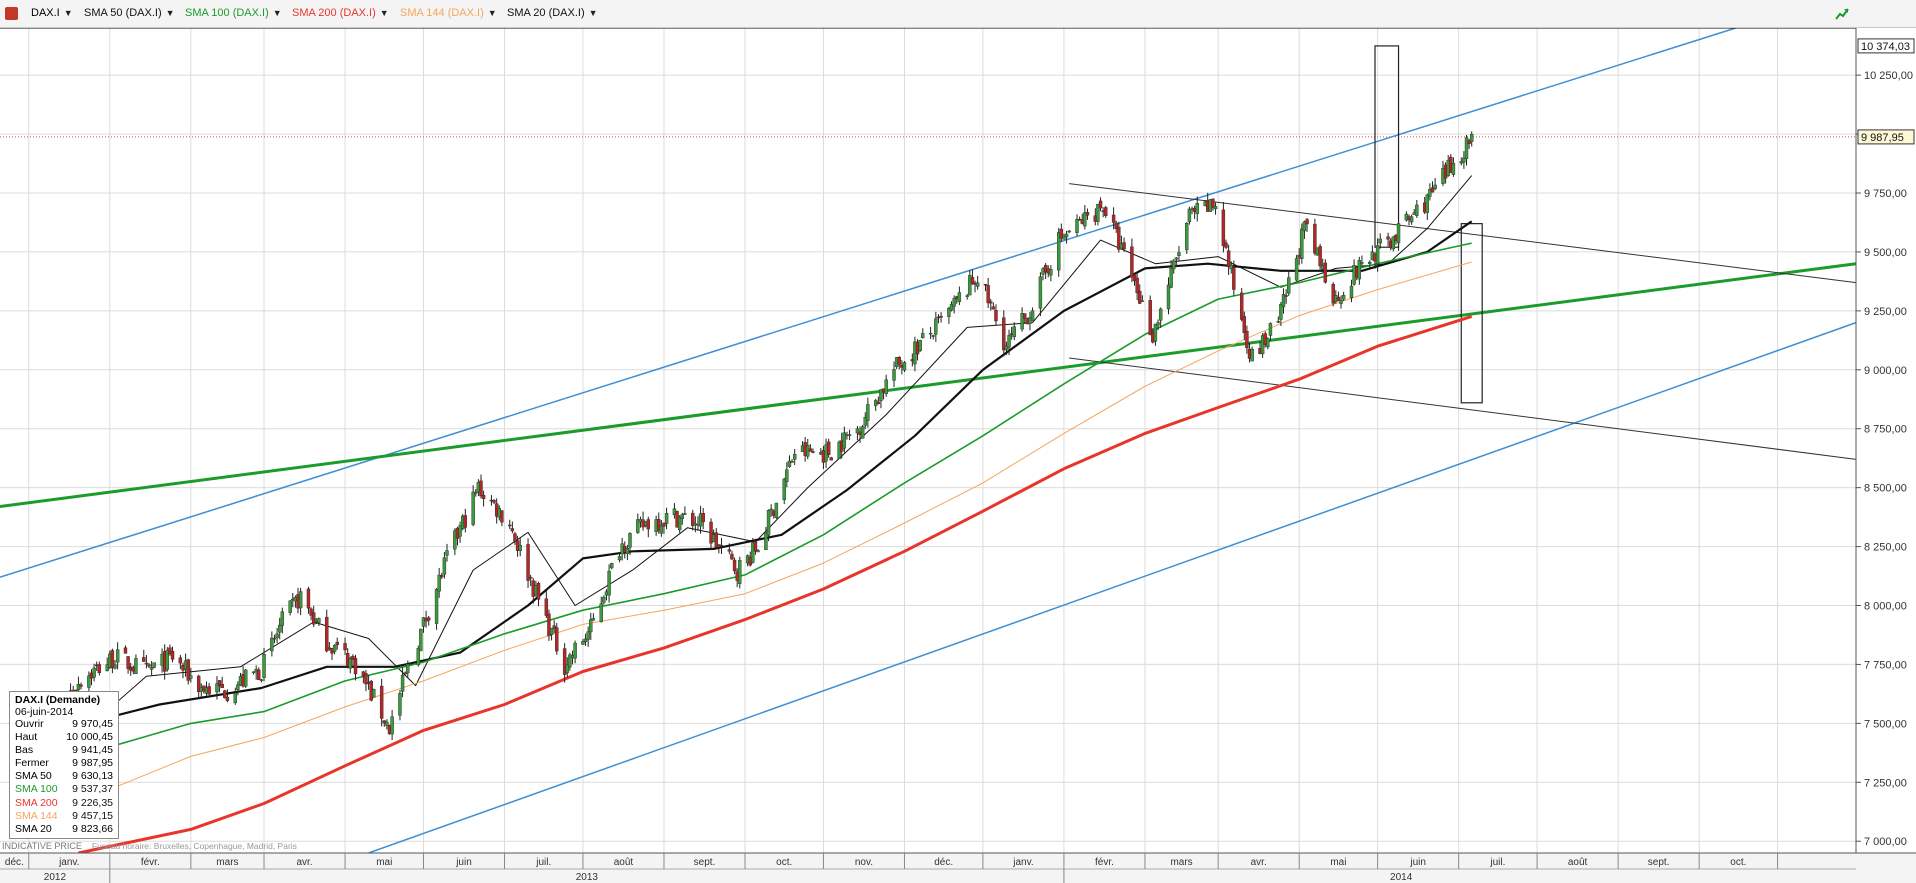  I want to click on trend-arrow-icon, so click(1842, 14).